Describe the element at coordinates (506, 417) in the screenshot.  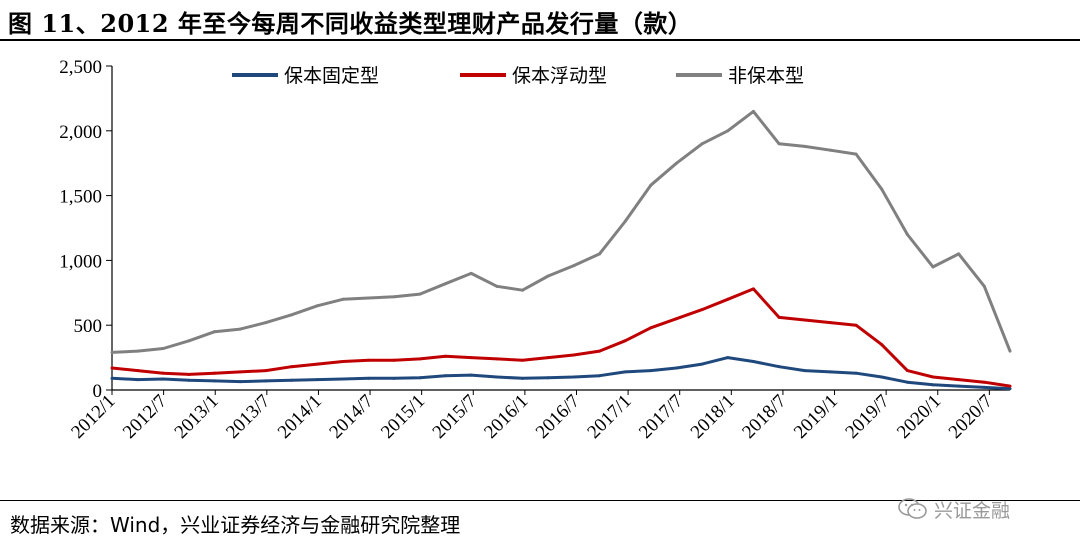
I see `x-tick-label: 2016/1` at that location.